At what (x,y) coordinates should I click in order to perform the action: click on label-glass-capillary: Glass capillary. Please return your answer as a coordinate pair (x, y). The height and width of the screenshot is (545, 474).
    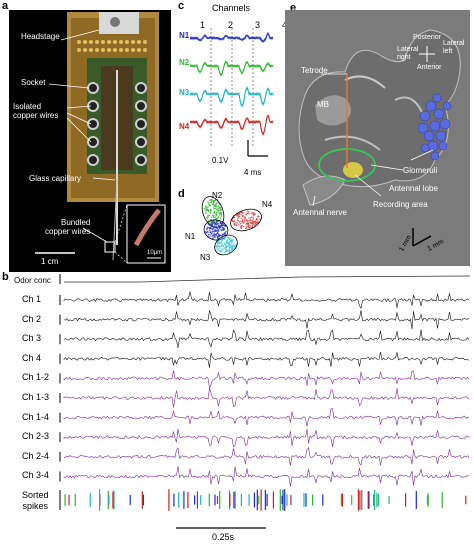
    Looking at the image, I should click on (55, 178).